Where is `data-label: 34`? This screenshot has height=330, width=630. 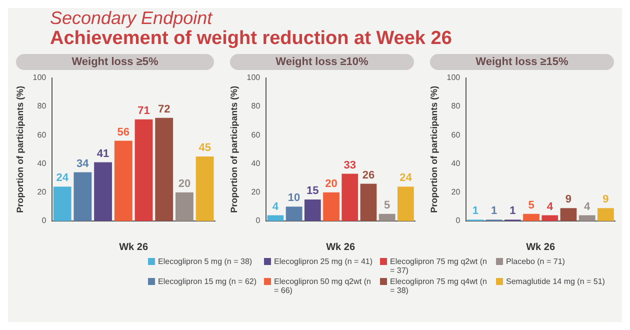
data-label: 34 is located at coordinates (83, 164).